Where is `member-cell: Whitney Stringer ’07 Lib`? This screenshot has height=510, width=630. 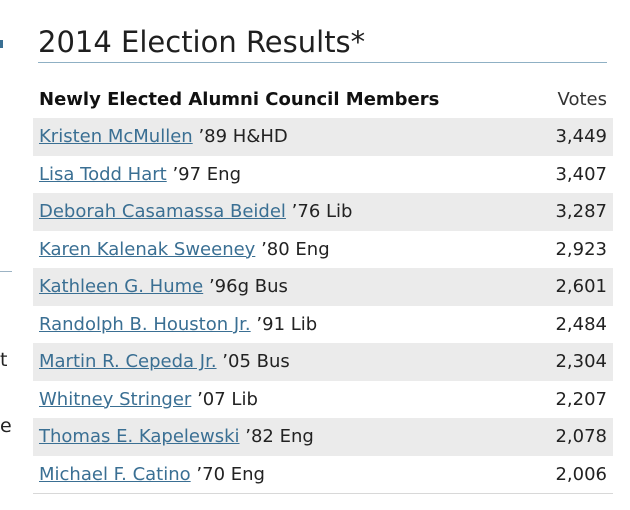
member-cell: Whitney Stringer ’07 Lib is located at coordinates (284, 399).